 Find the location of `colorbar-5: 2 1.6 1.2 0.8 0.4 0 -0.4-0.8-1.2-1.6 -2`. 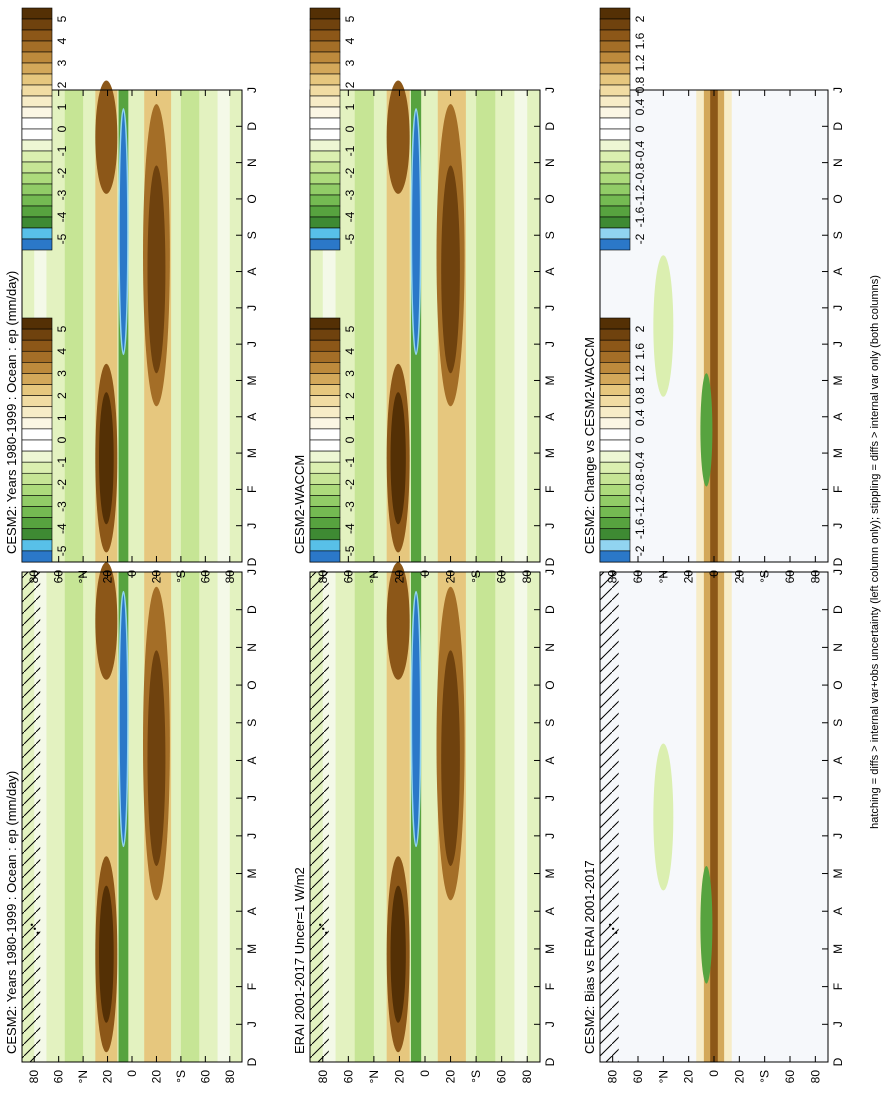

colorbar-5: 2 1.6 1.2 0.8 0.4 0 -0.4-0.8-1.2-1.6 -2 is located at coordinates (623, 440).